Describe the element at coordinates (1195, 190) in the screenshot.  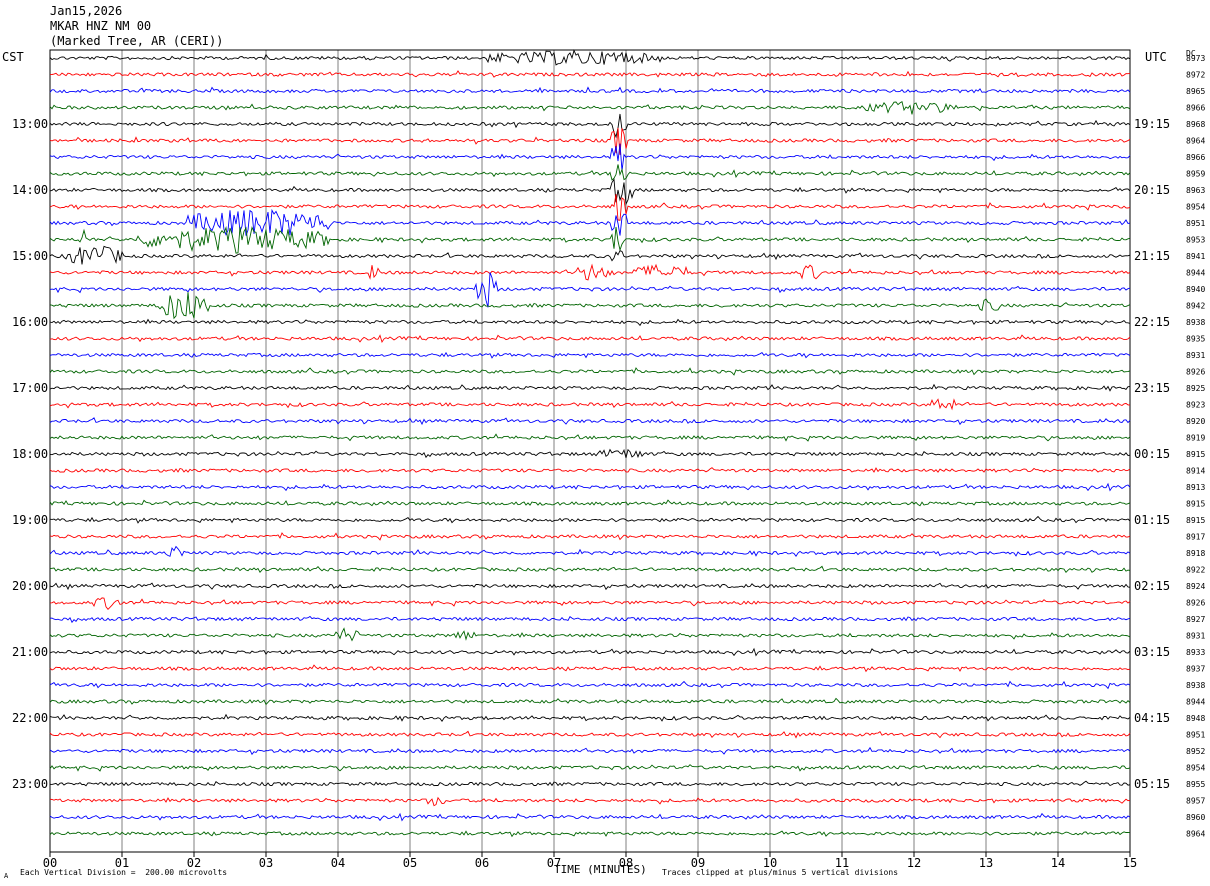
I see `dc-offset-label: 8963` at that location.